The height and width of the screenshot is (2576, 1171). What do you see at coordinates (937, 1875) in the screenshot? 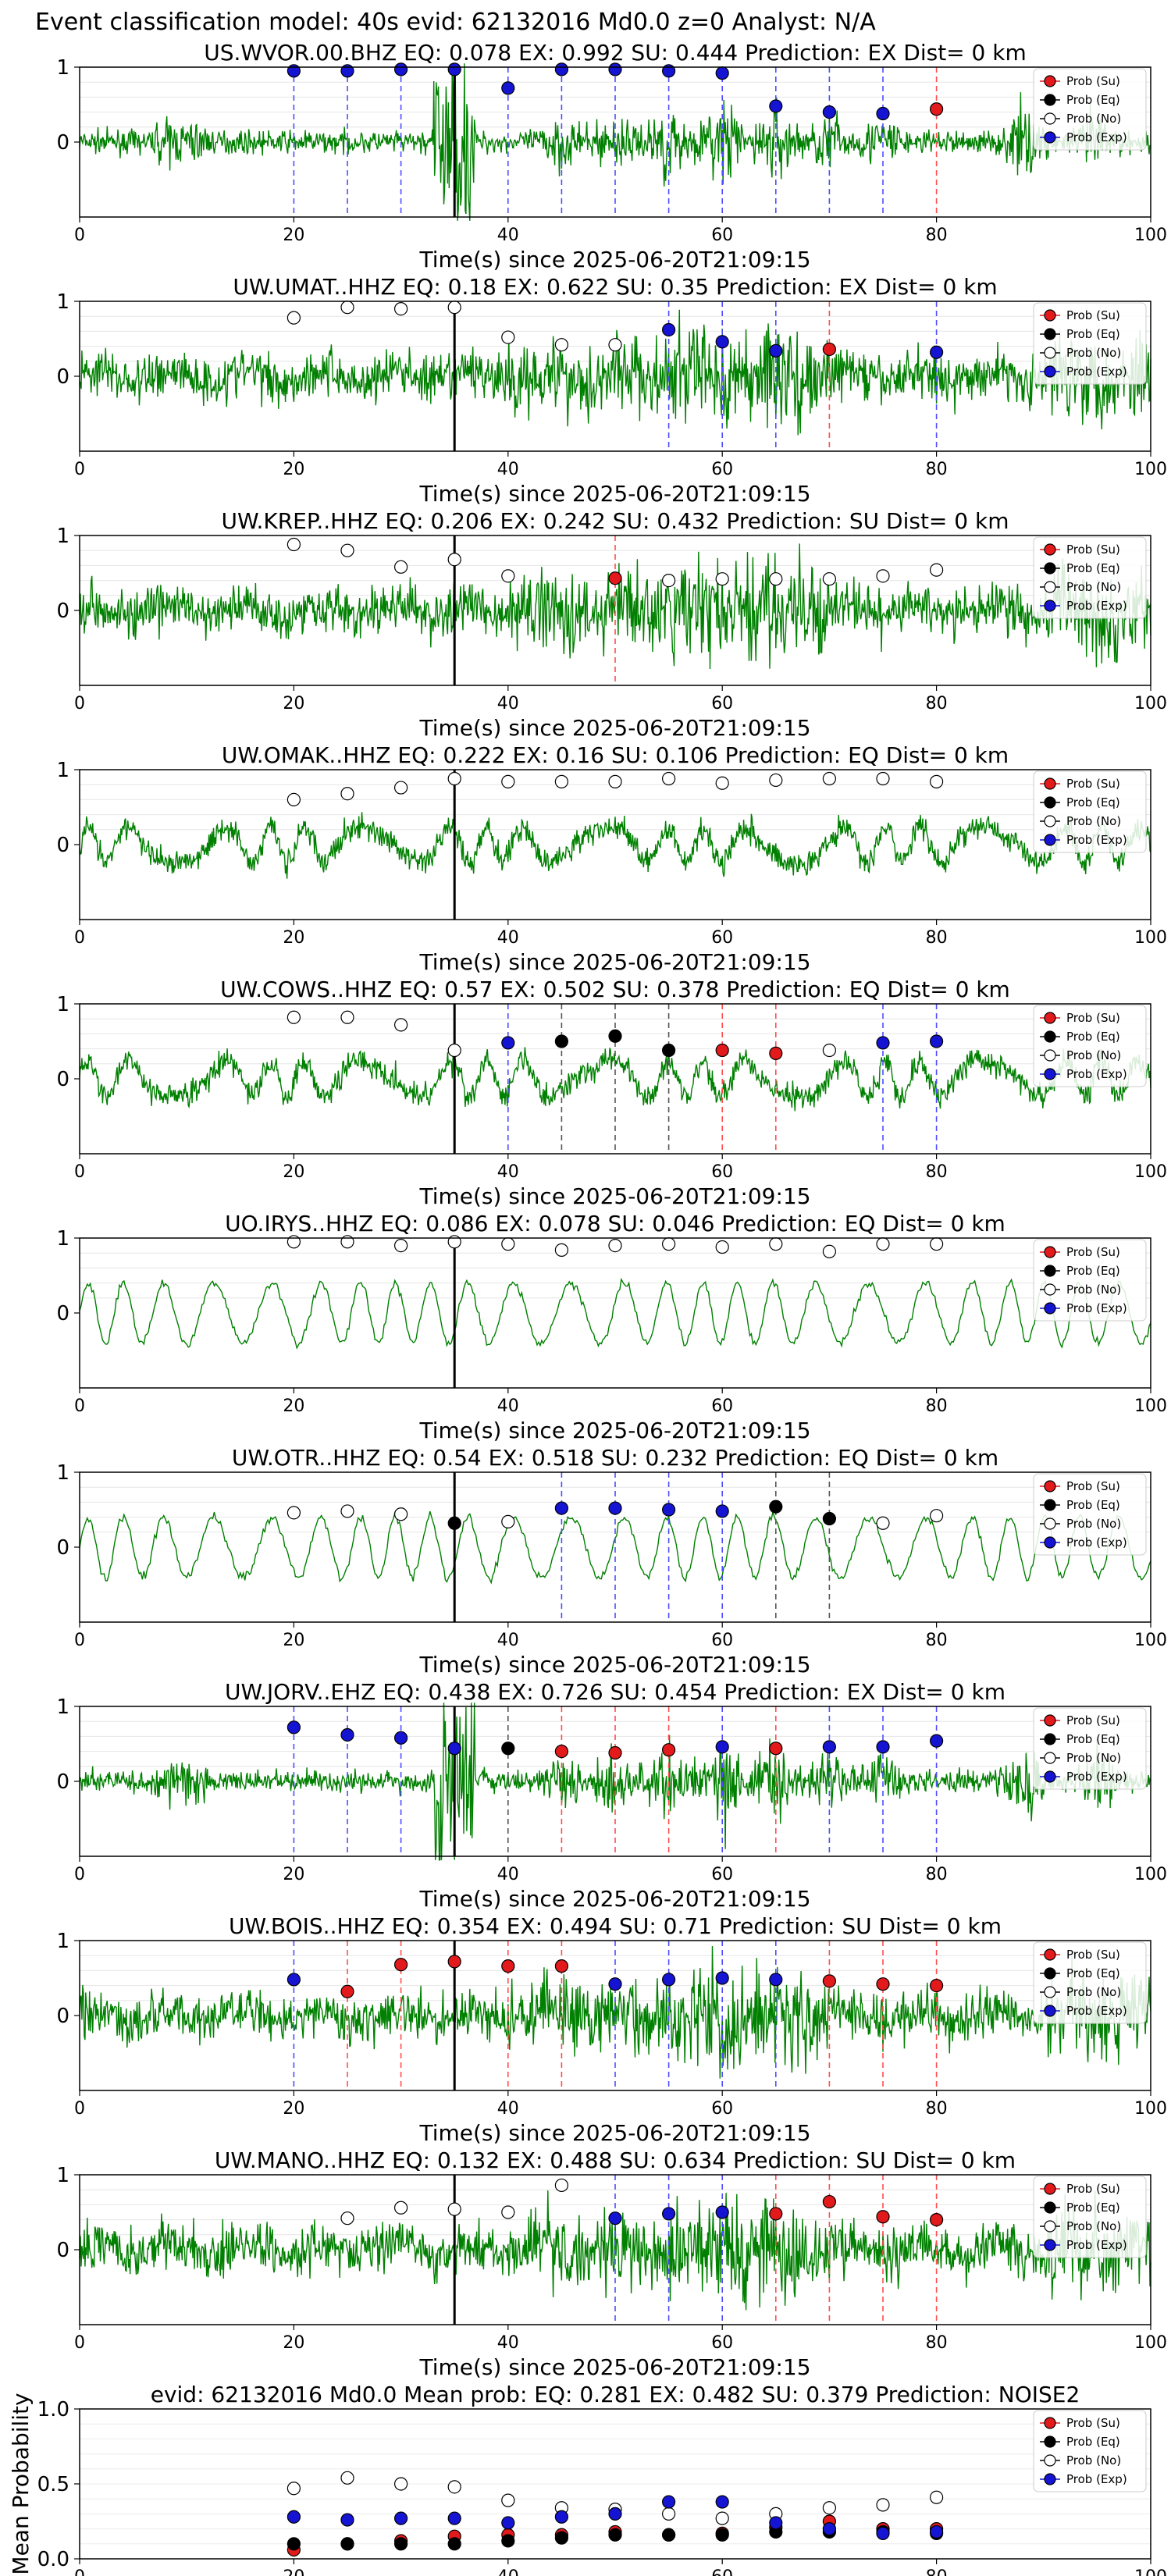
I see `panel-xtick-label: 80` at bounding box center [937, 1875].